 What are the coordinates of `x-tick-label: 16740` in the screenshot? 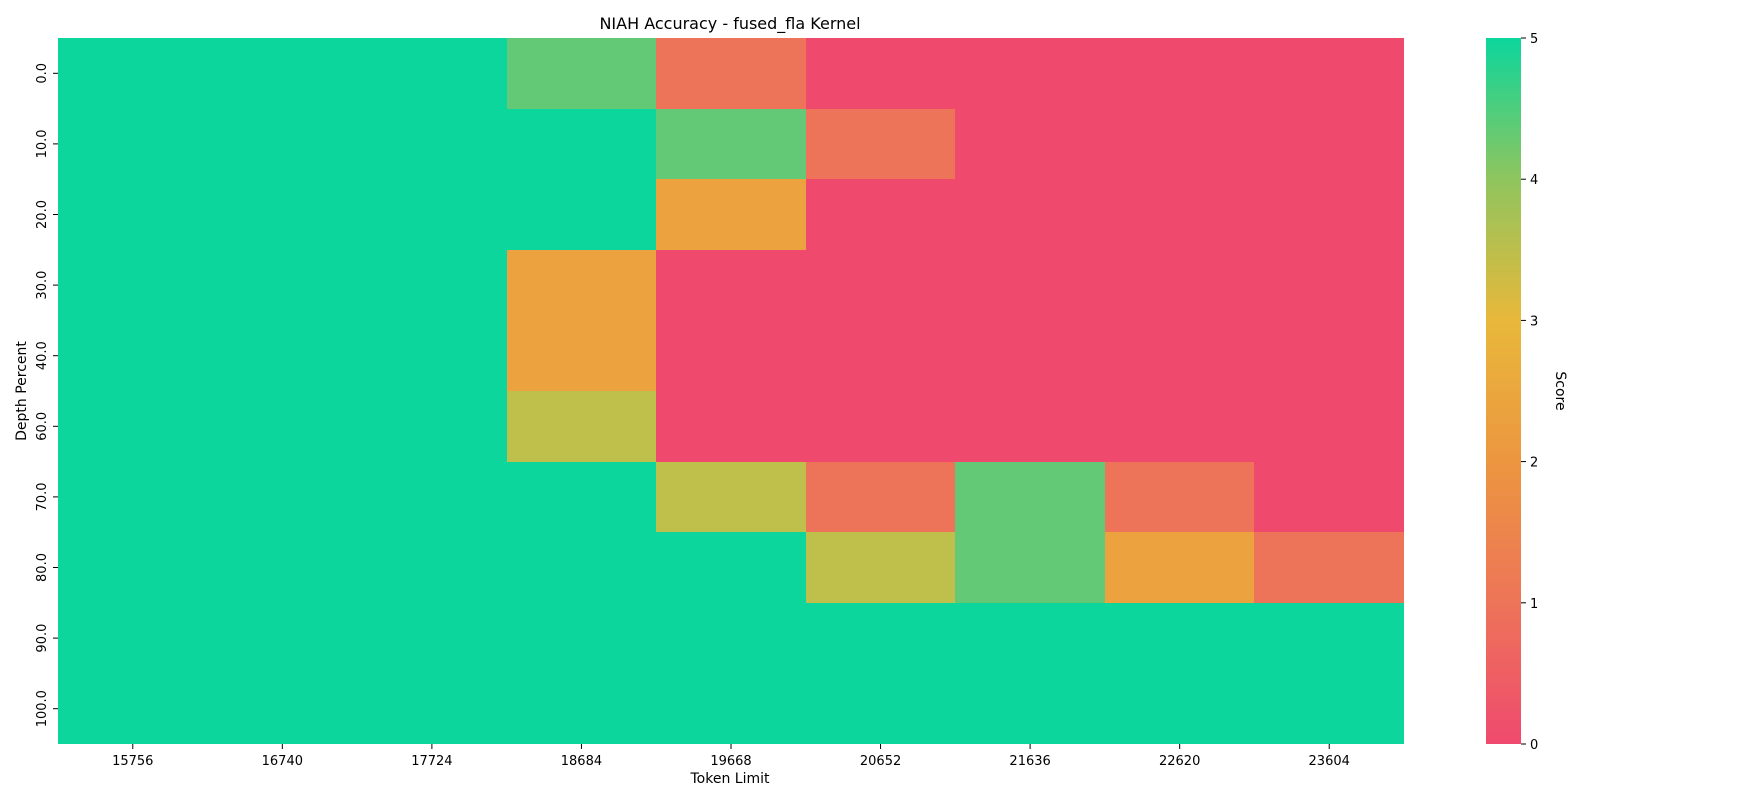 It's located at (282, 761).